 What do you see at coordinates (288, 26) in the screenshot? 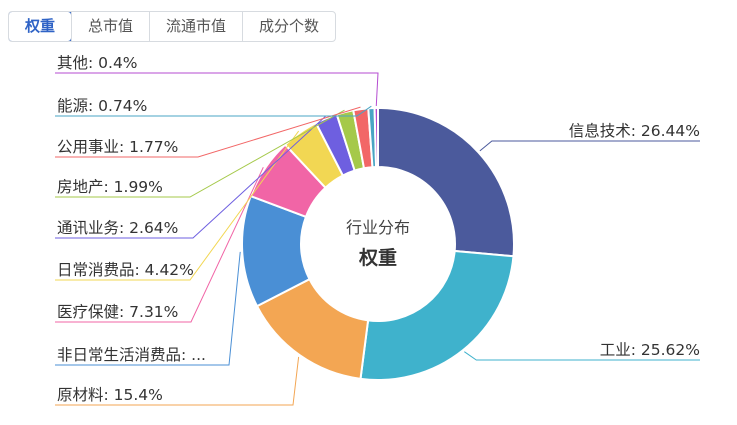
I see `tab-constituent-count: 成分个数` at bounding box center [288, 26].